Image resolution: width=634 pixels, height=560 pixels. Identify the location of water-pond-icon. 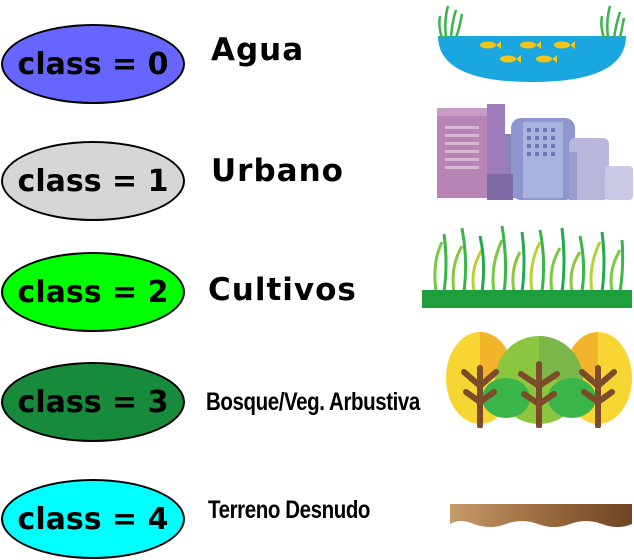
(532, 43).